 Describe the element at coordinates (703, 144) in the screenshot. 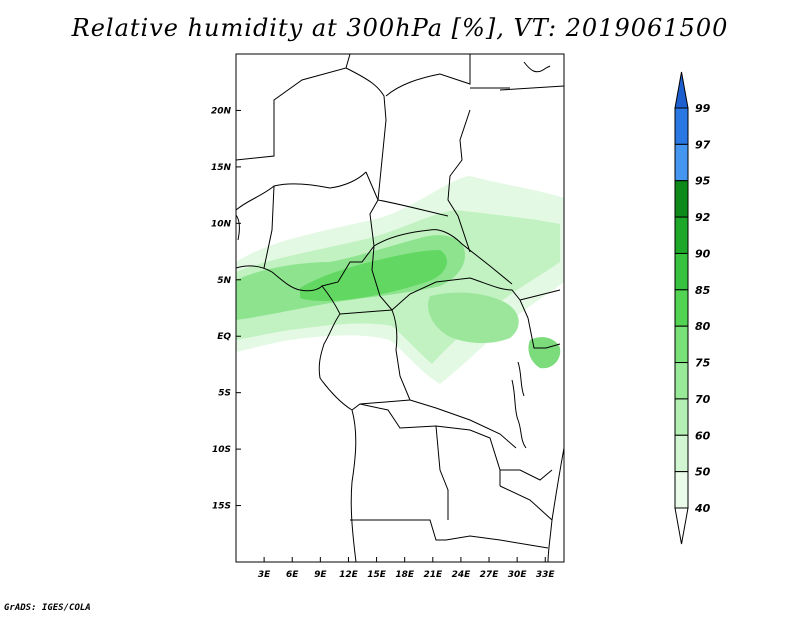

I see `colorbar-label: 97` at that location.